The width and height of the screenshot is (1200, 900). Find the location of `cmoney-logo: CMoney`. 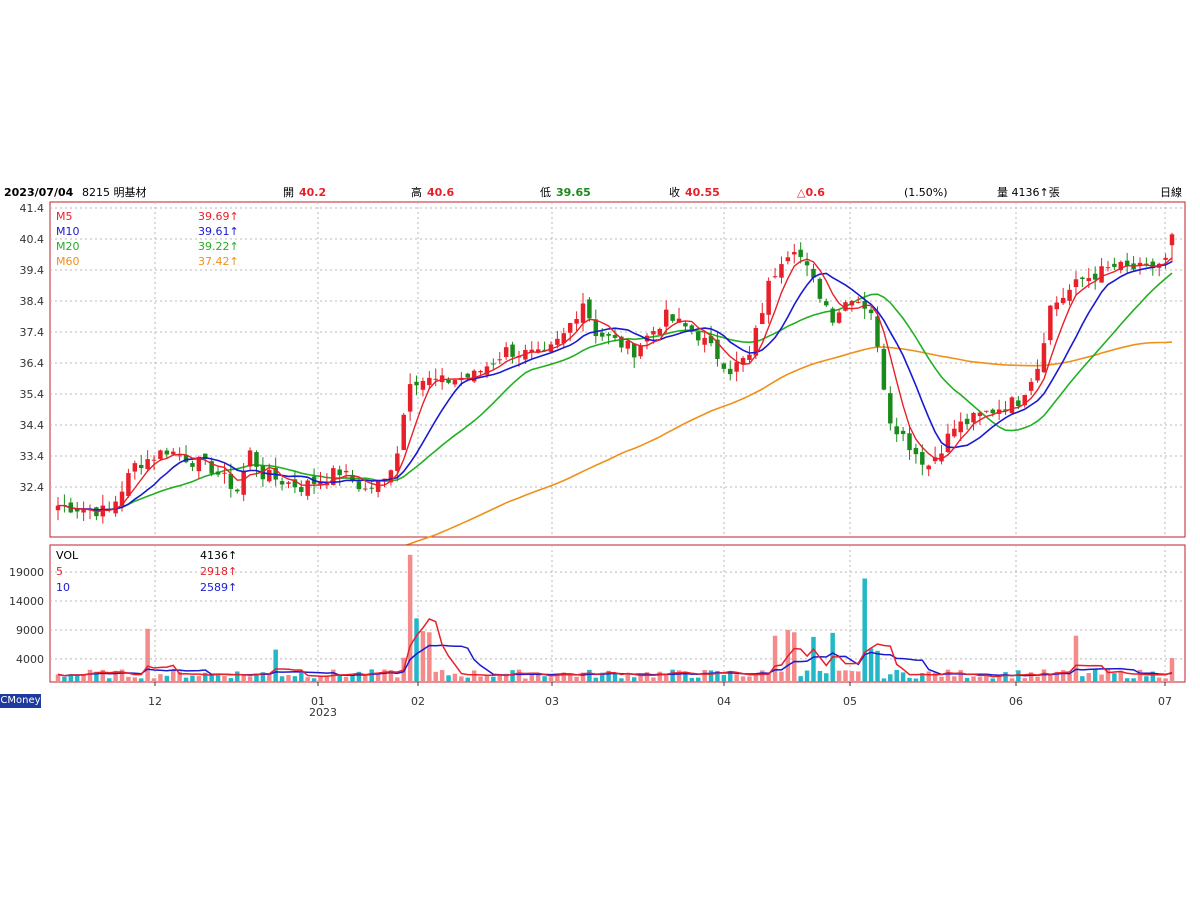

cmoney-logo: CMoney is located at coordinates (20, 701).